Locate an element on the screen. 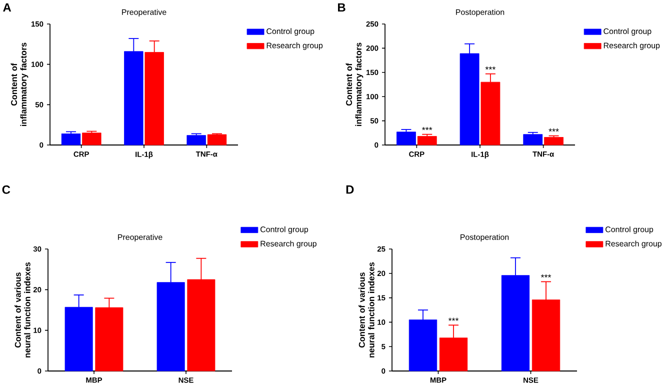 The image size is (669, 385). text: C is located at coordinates (6, 189).